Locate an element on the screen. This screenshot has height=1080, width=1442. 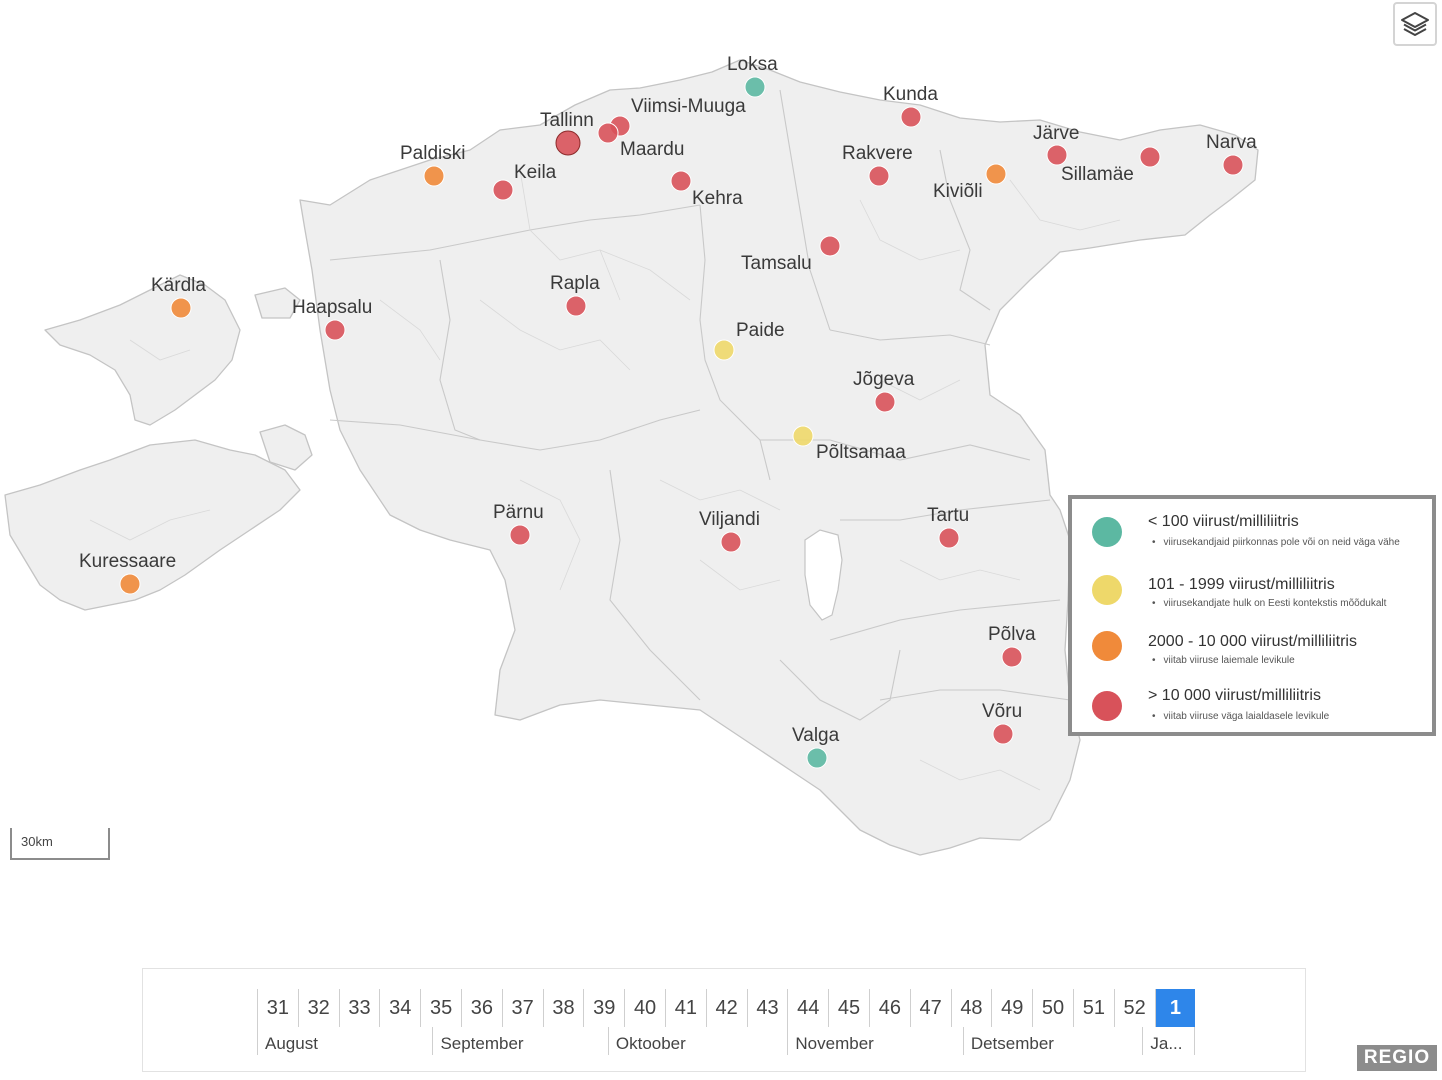
label-rakvere: Rakvere is located at coordinates (877, 153).